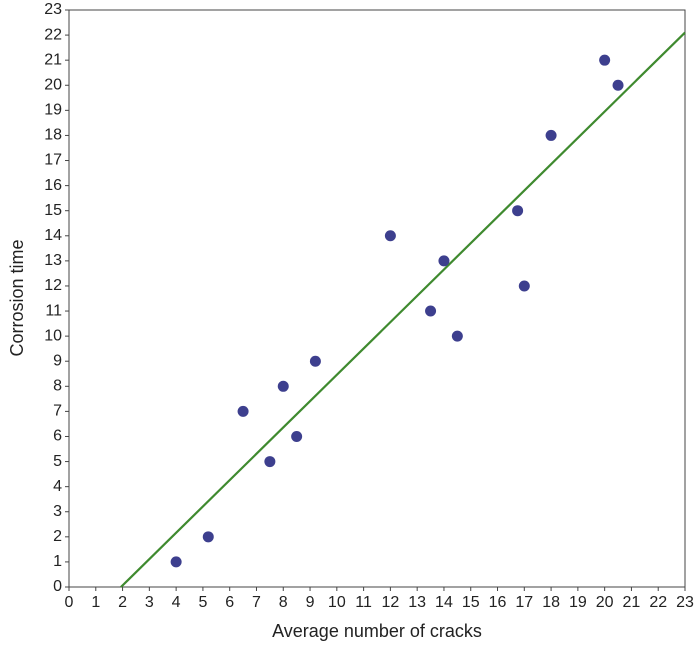  What do you see at coordinates (57, 511) in the screenshot?
I see `y-tick-label: 3` at bounding box center [57, 511].